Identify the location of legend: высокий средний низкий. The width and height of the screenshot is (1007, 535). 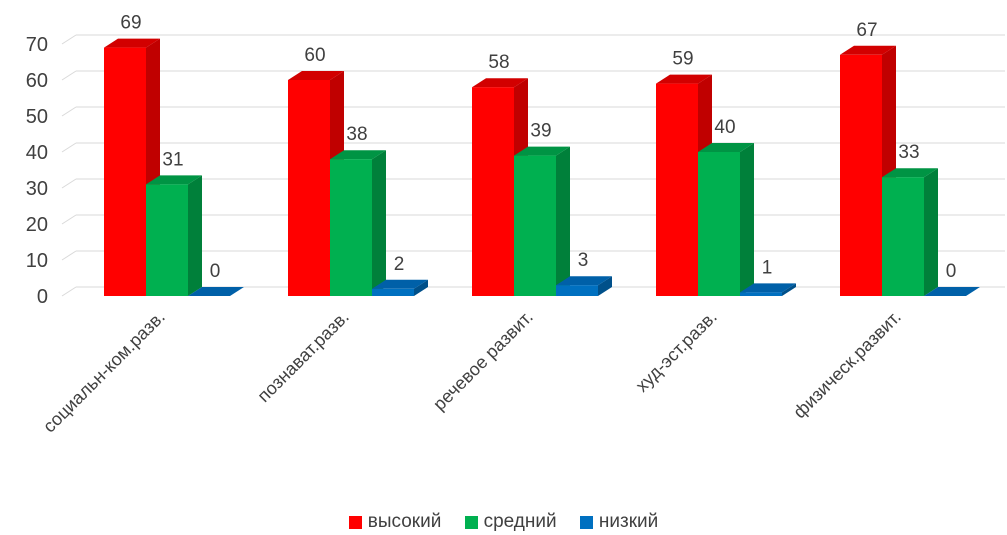
(503, 523).